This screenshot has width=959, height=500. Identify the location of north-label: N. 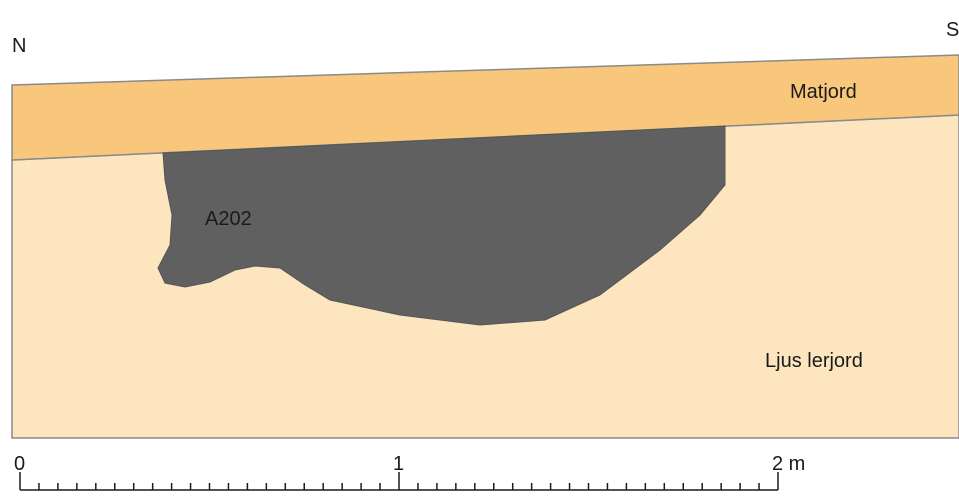
(19, 46).